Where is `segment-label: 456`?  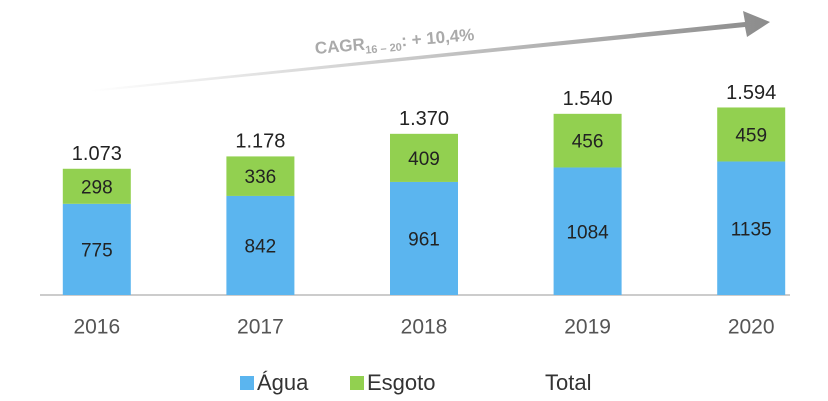
segment-label: 456 is located at coordinates (588, 142).